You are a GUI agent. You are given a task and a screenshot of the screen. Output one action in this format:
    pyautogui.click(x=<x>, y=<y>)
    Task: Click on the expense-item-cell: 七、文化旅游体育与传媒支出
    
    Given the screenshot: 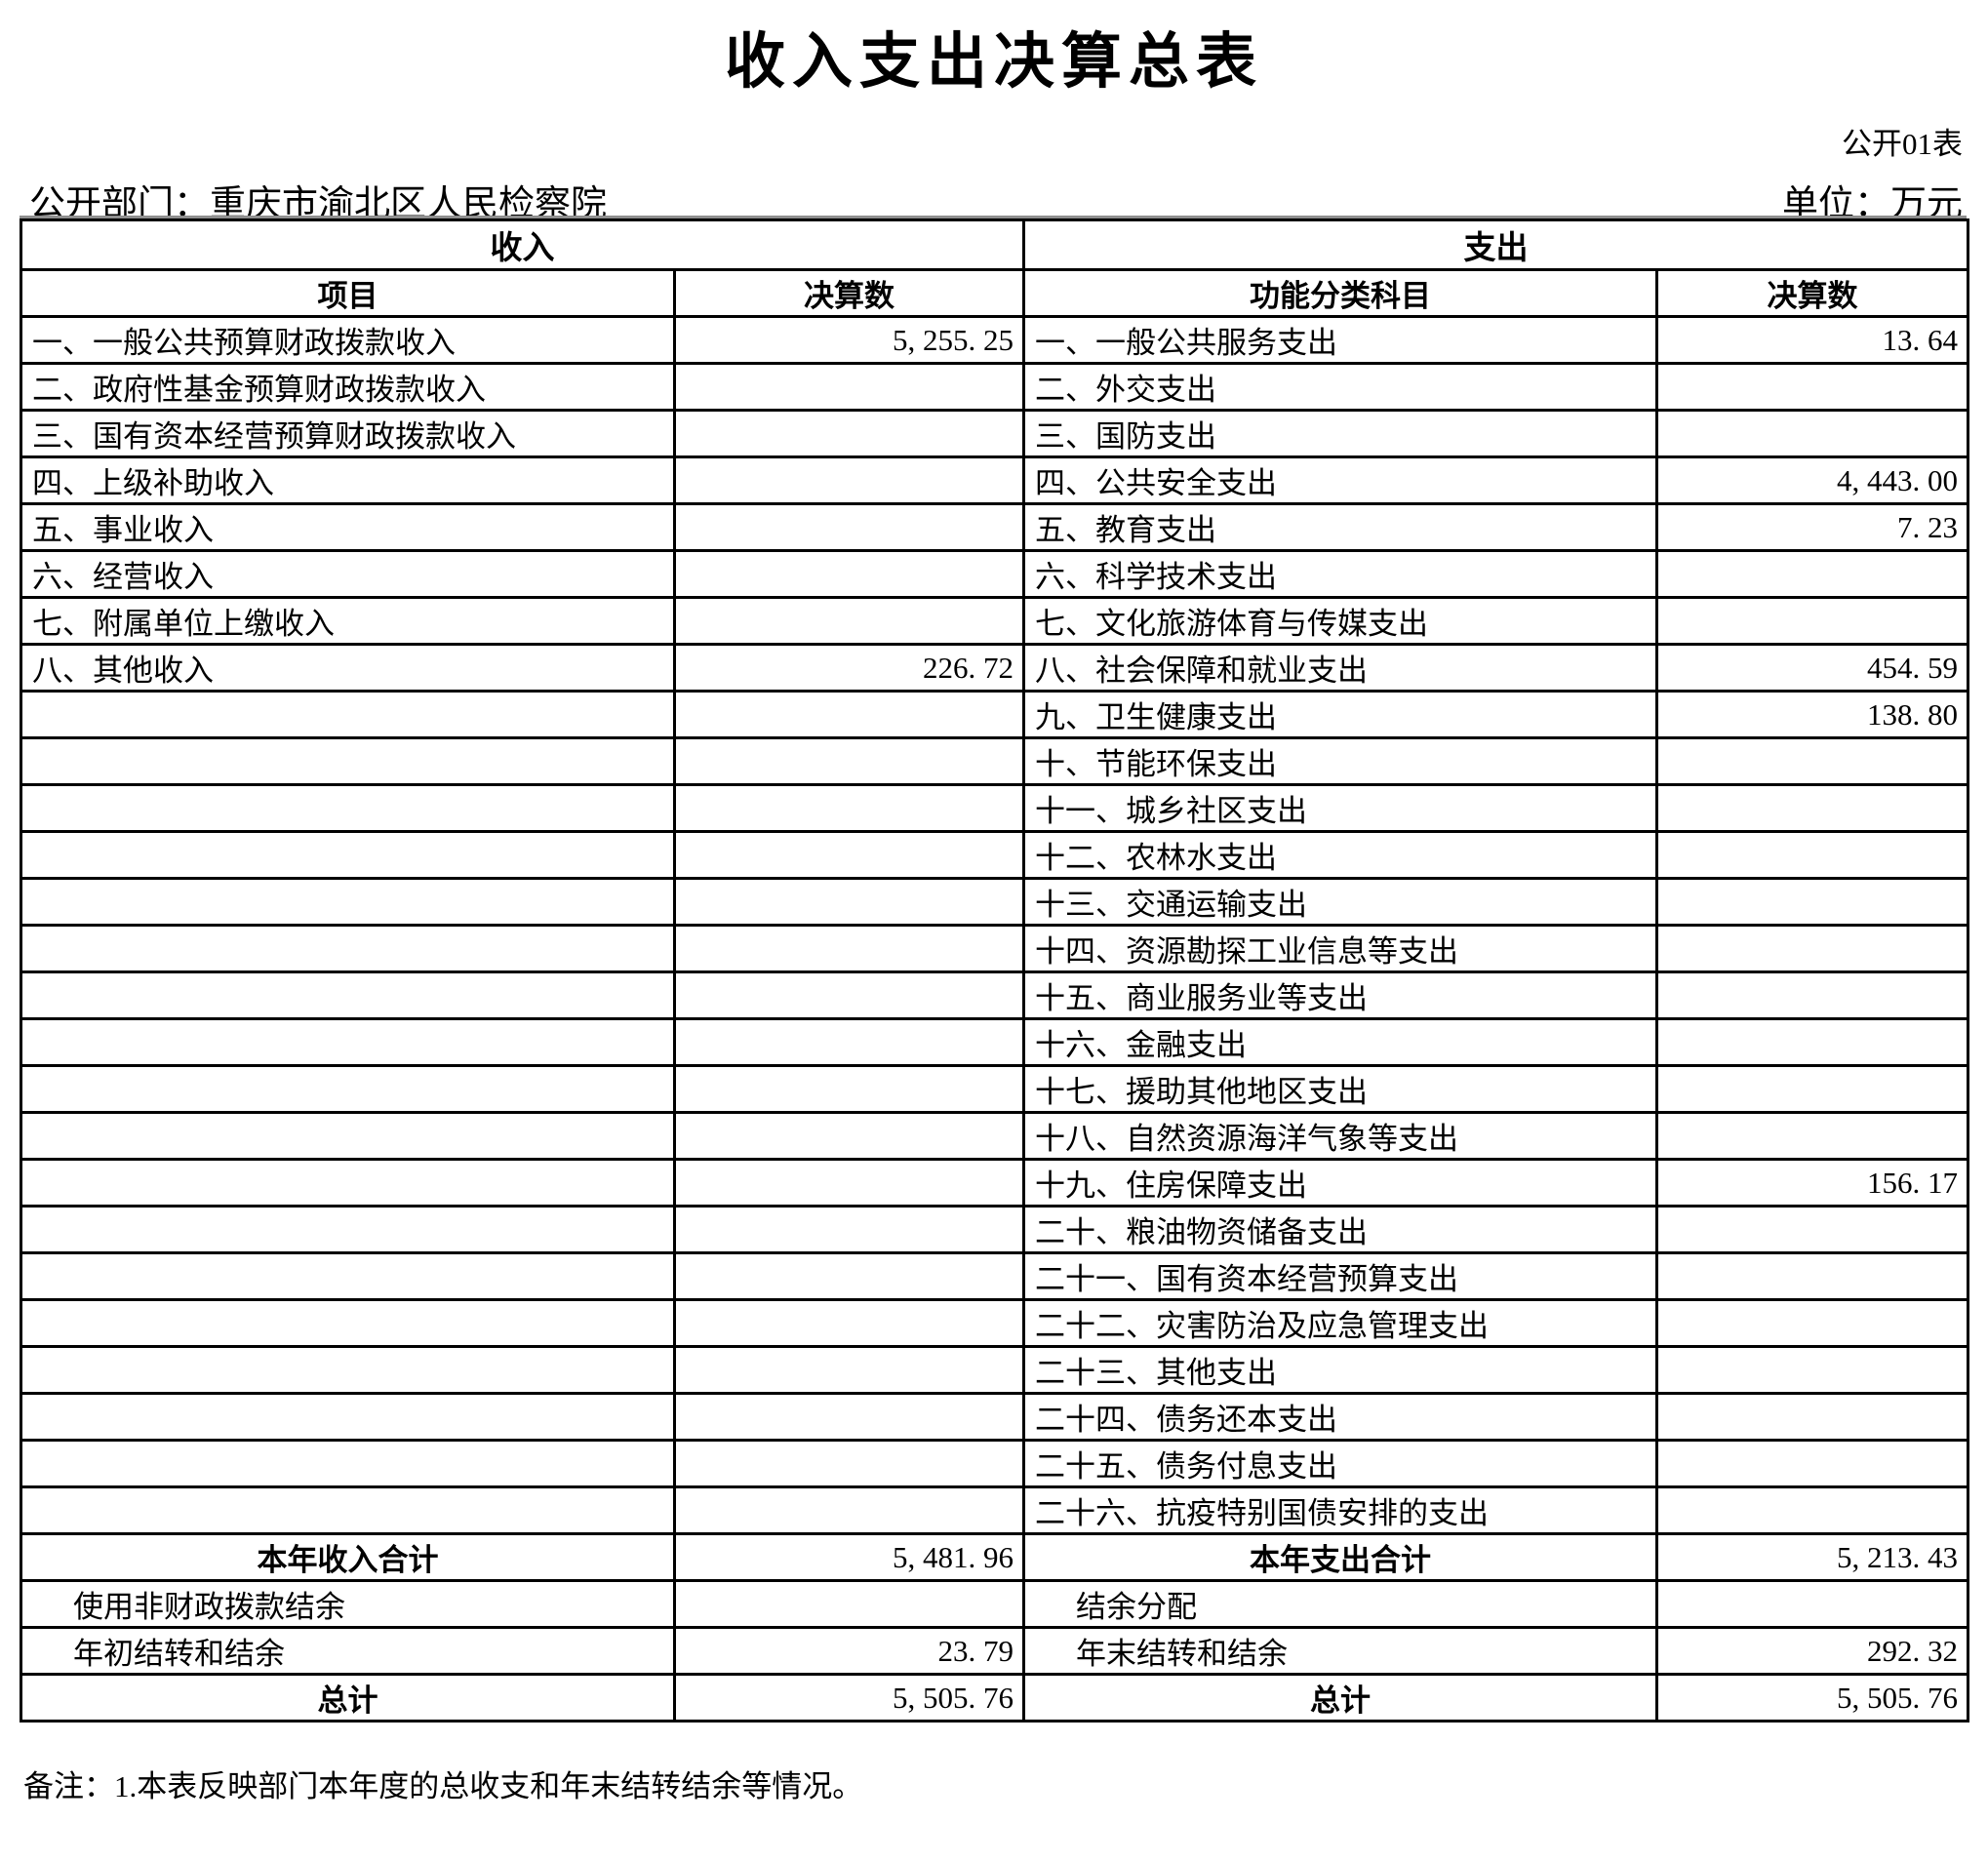 What is the action you would take?
    pyautogui.click(x=1340, y=621)
    